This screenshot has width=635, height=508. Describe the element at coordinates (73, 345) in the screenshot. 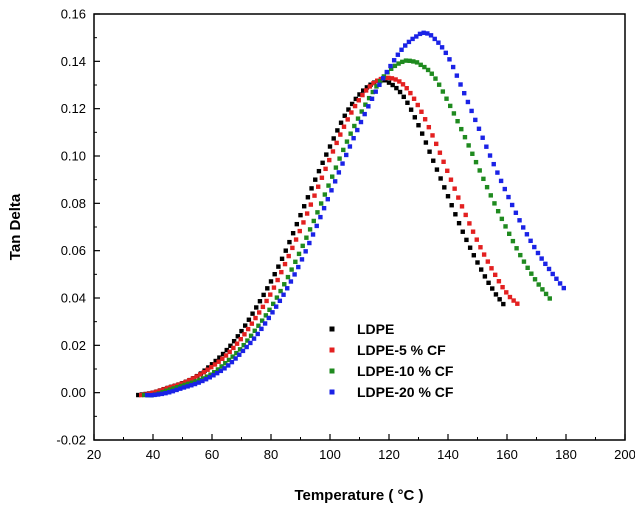

I see `y-tick-label: 0.02` at that location.